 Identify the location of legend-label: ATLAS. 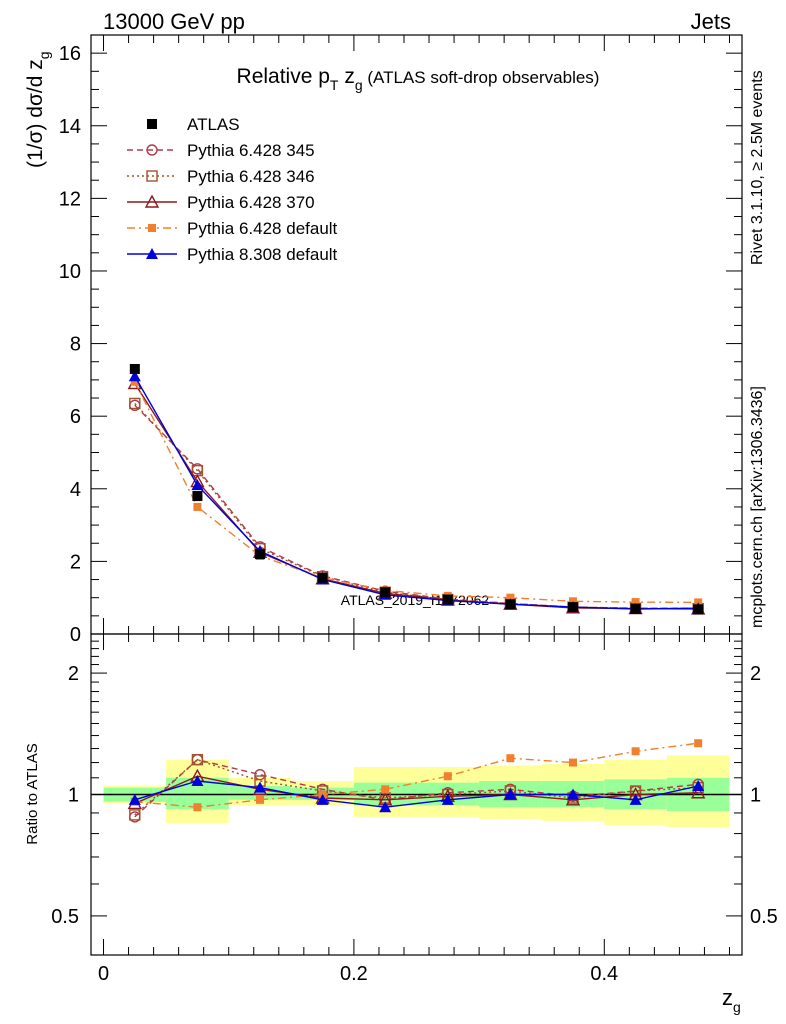
(213, 124).